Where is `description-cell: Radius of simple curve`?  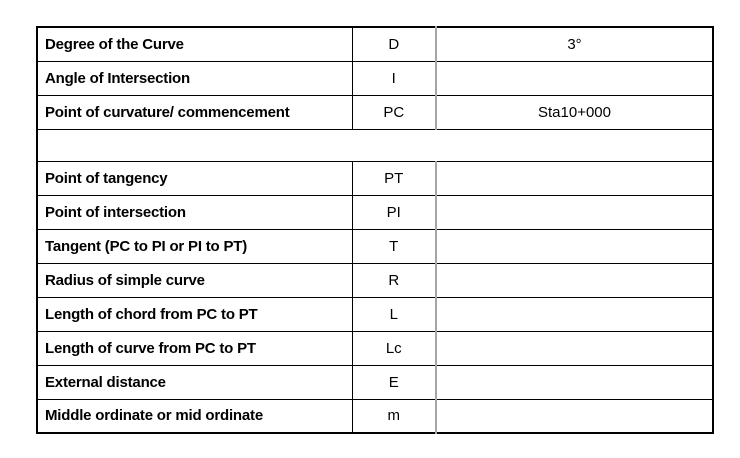
description-cell: Radius of simple curve is located at coordinates (195, 280).